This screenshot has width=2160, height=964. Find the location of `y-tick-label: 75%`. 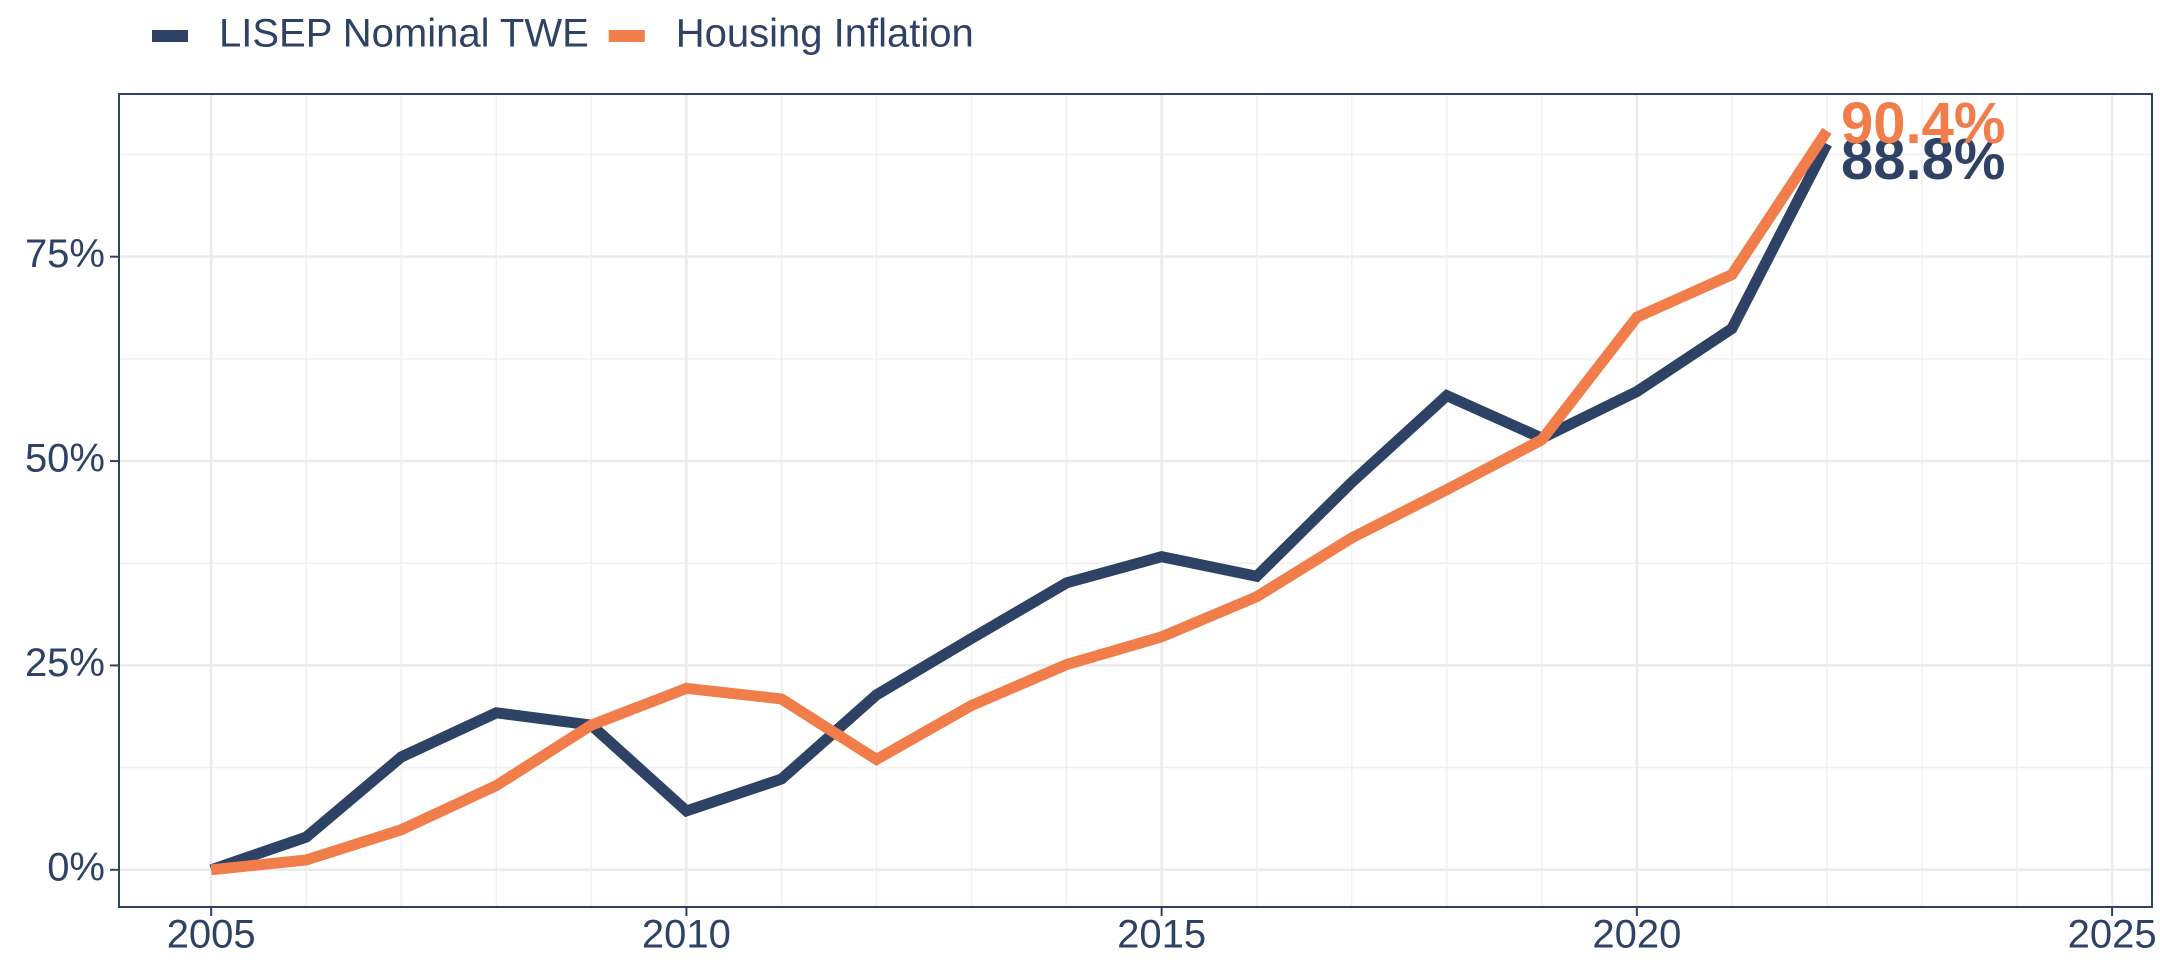

y-tick-label: 75% is located at coordinates (65, 254).